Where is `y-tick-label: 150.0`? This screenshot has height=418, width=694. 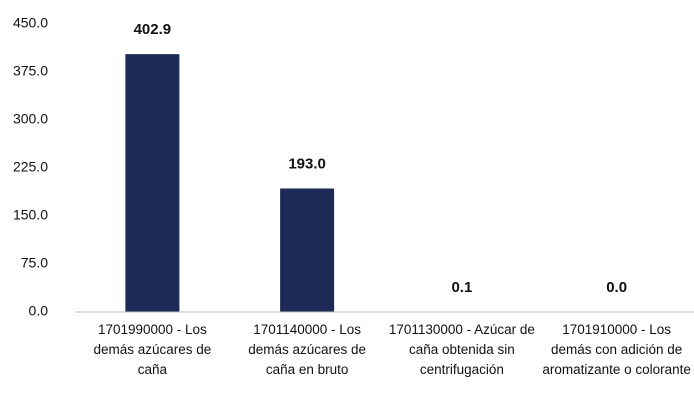
y-tick-label: 150.0 is located at coordinates (30, 215).